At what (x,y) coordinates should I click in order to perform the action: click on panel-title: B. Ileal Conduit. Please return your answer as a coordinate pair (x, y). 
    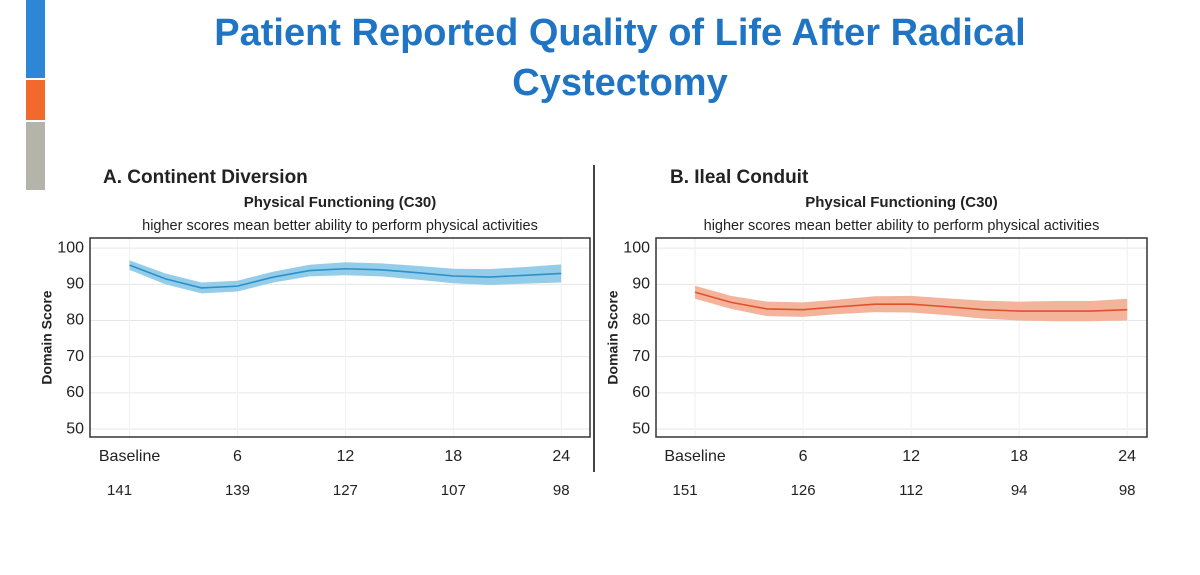
    Looking at the image, I should click on (739, 177).